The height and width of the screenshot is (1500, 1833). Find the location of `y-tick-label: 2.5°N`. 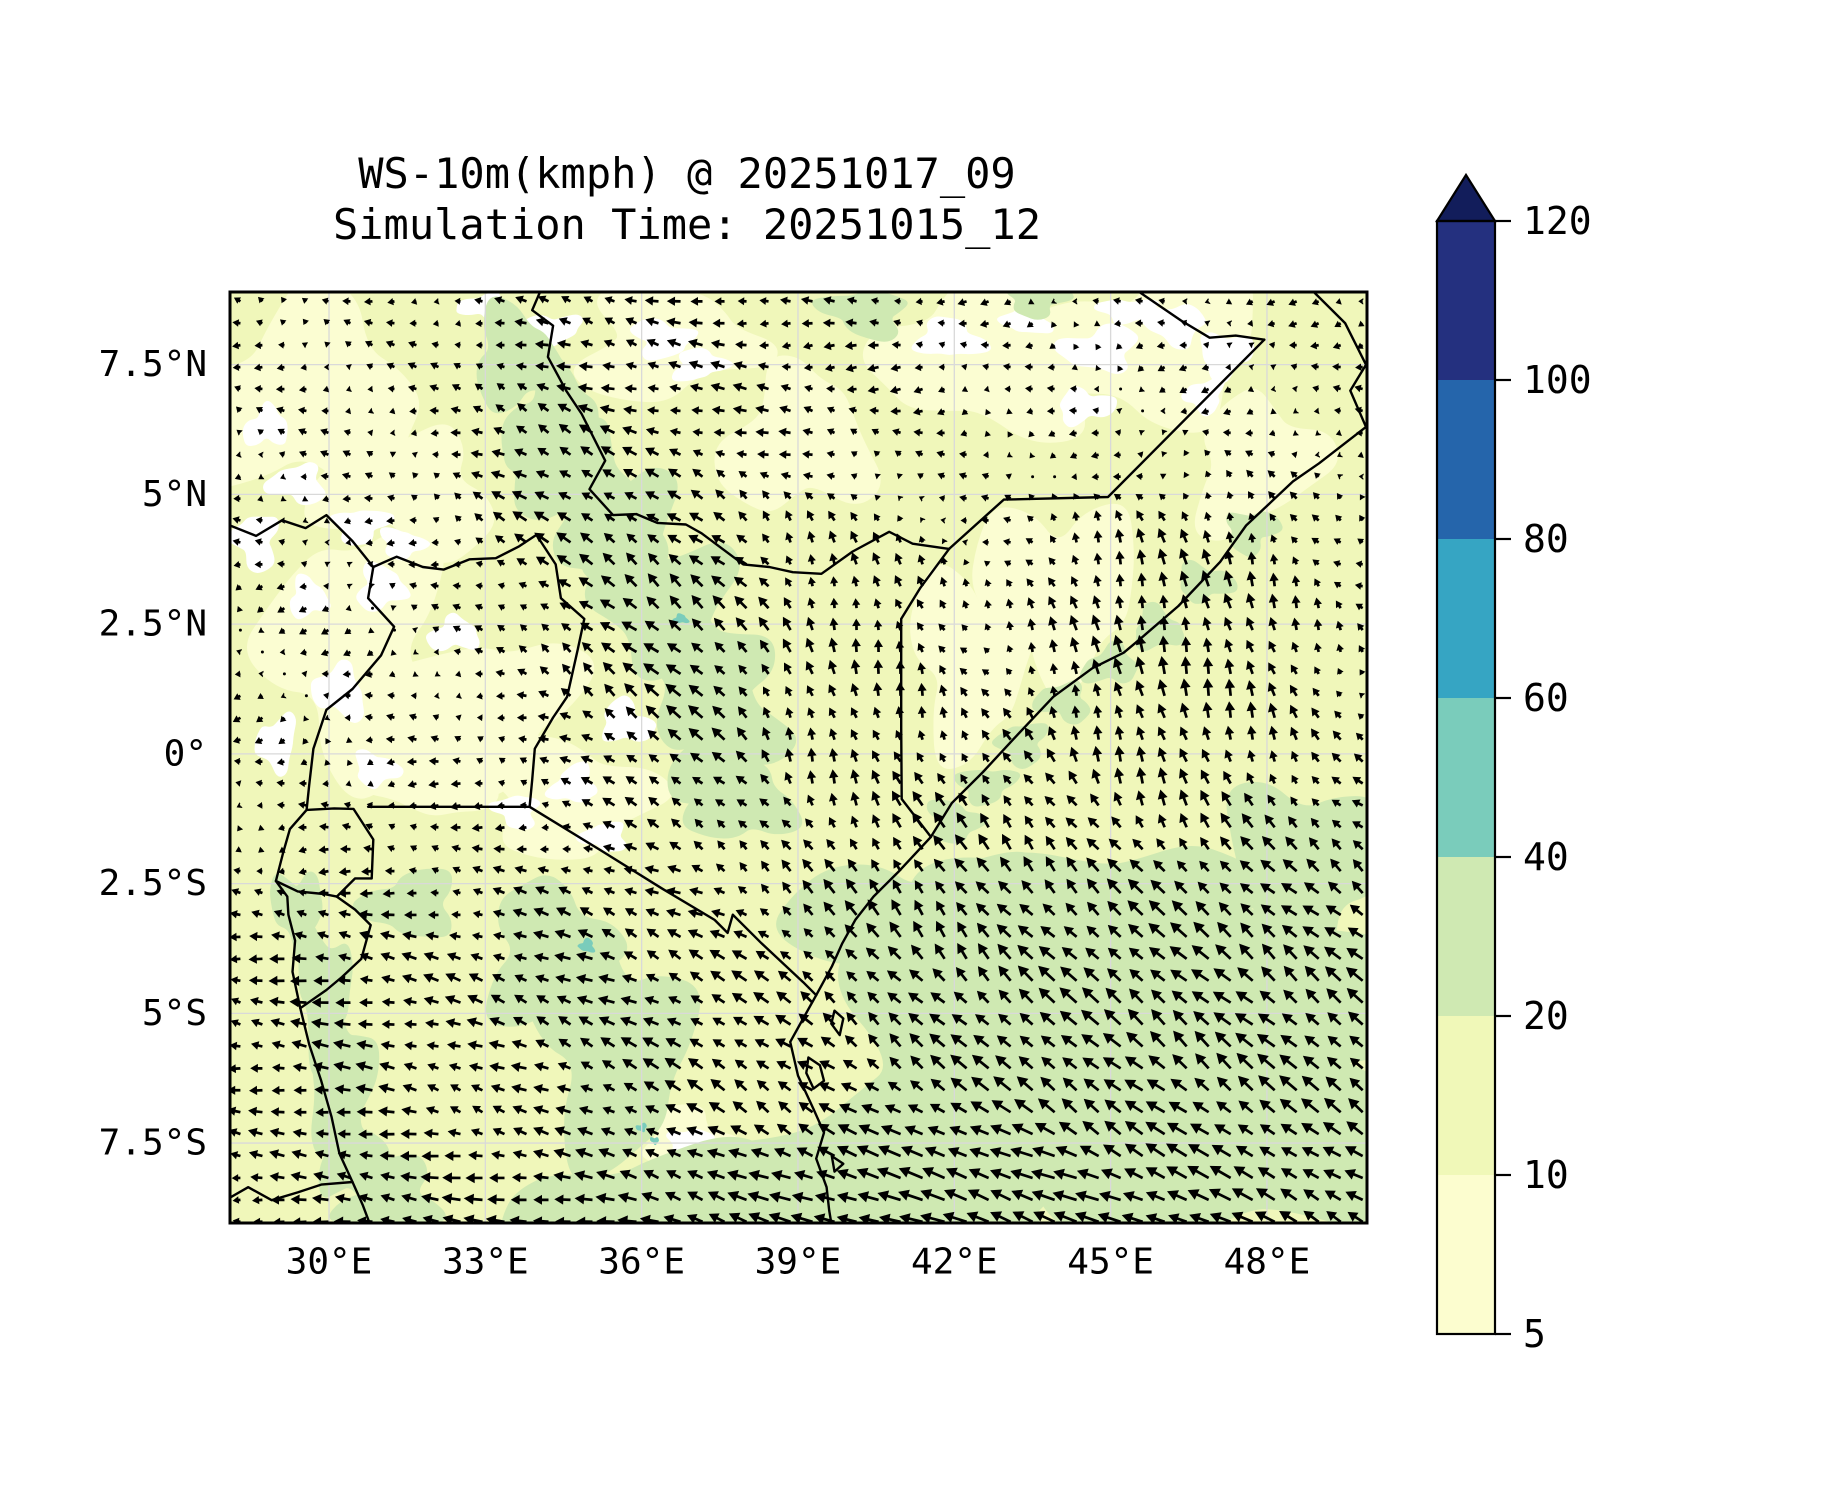

y-tick-label: 2.5°N is located at coordinates (153, 624).